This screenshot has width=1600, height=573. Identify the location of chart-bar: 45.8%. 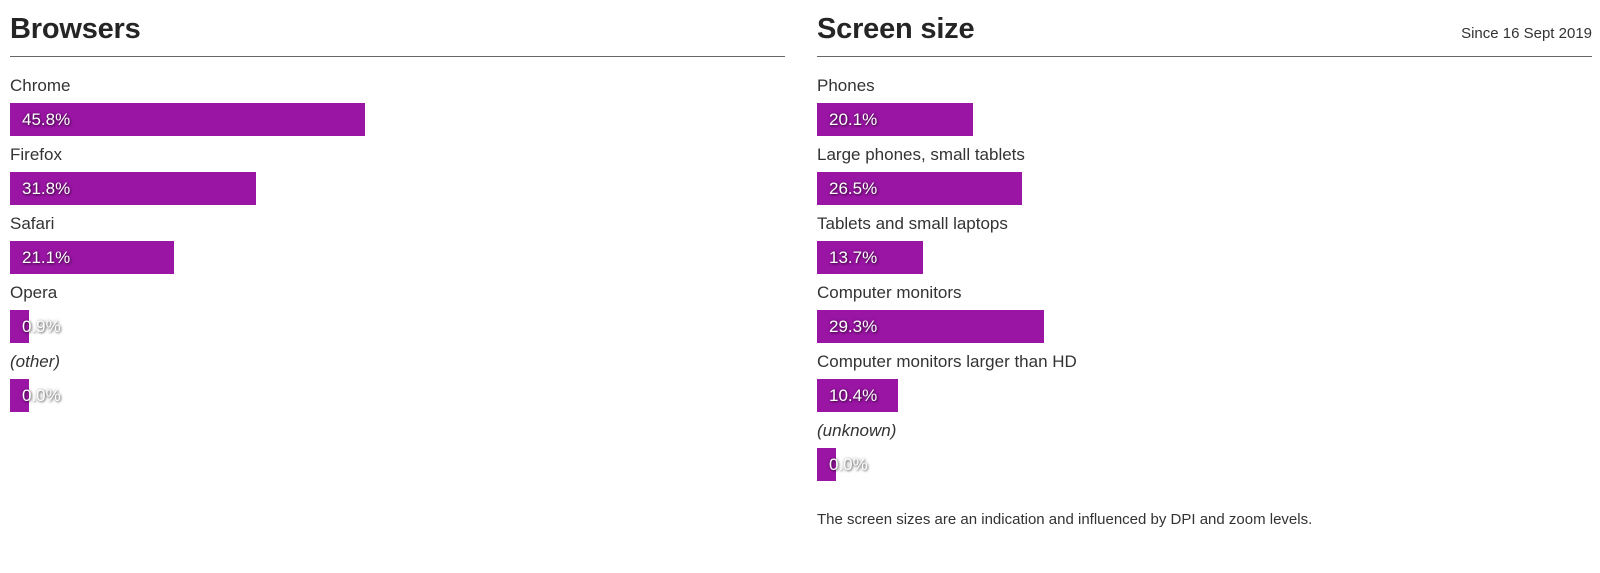
(187, 119).